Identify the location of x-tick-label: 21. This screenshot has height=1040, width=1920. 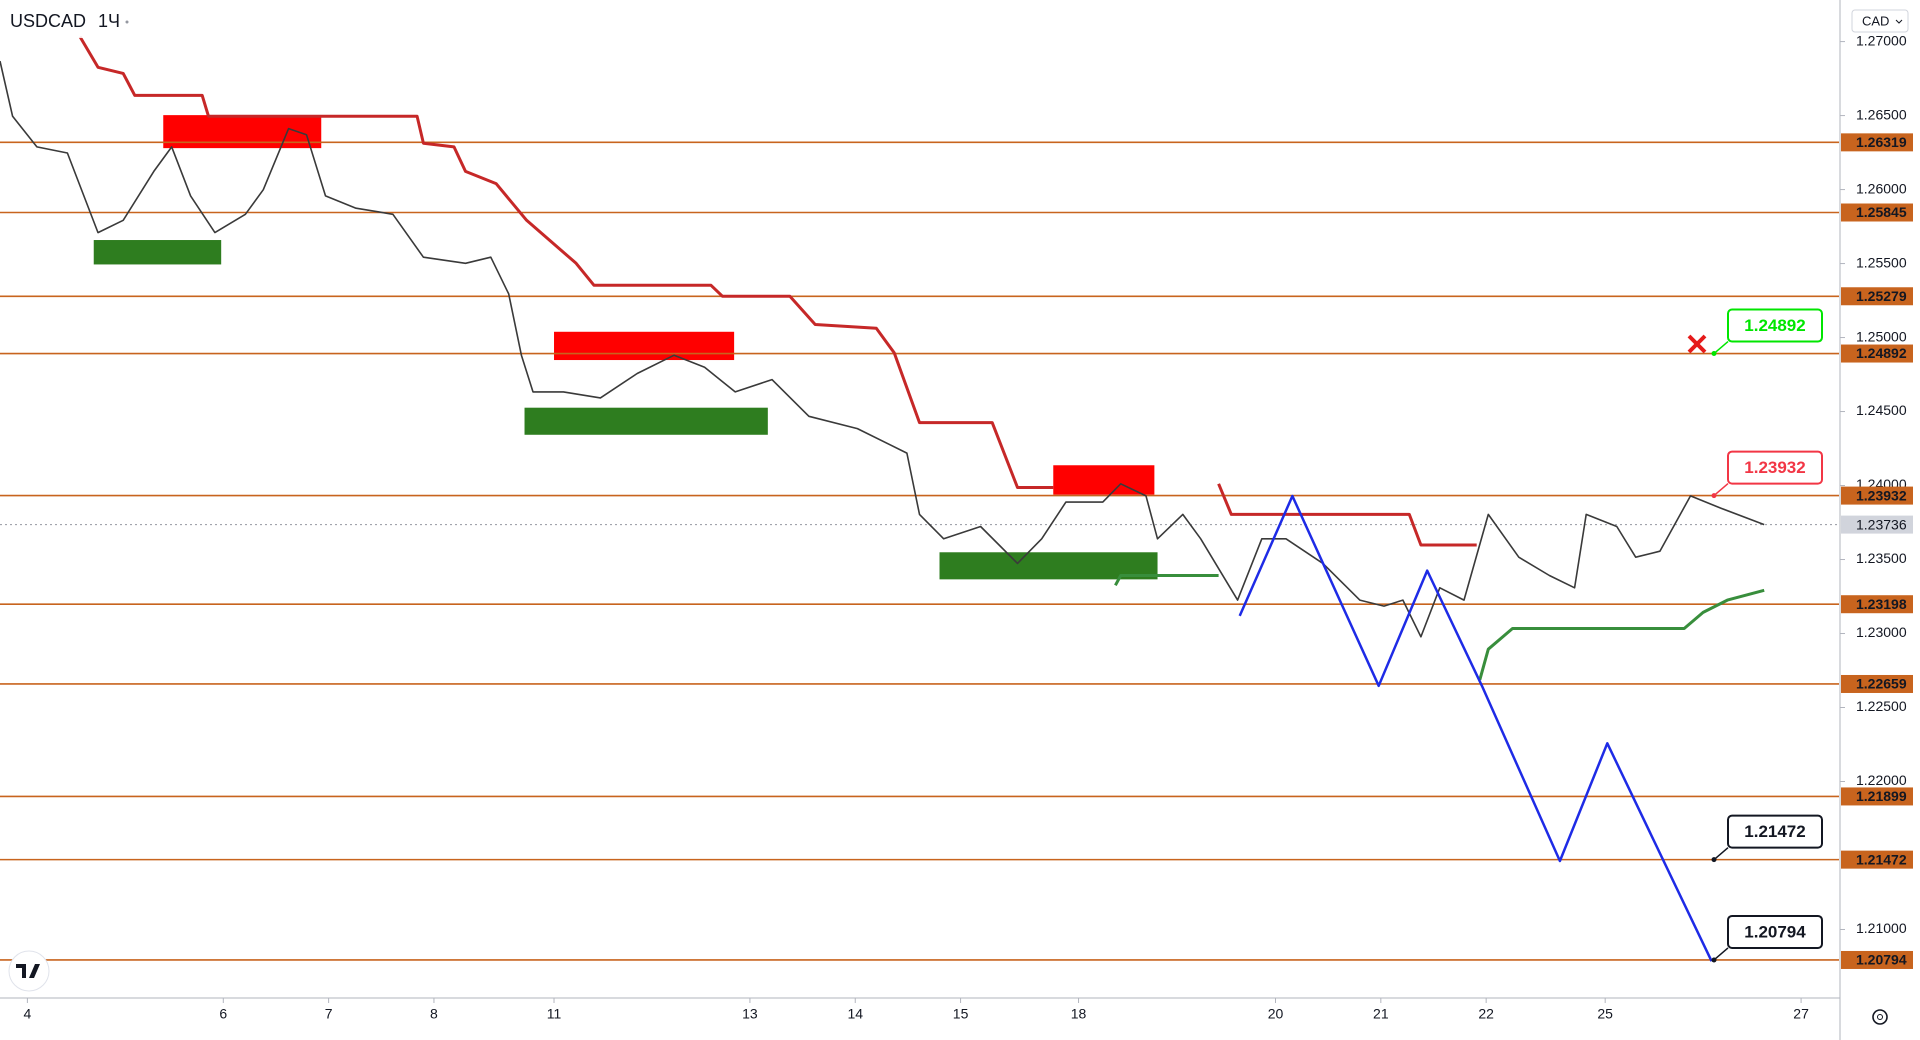
(1381, 1014).